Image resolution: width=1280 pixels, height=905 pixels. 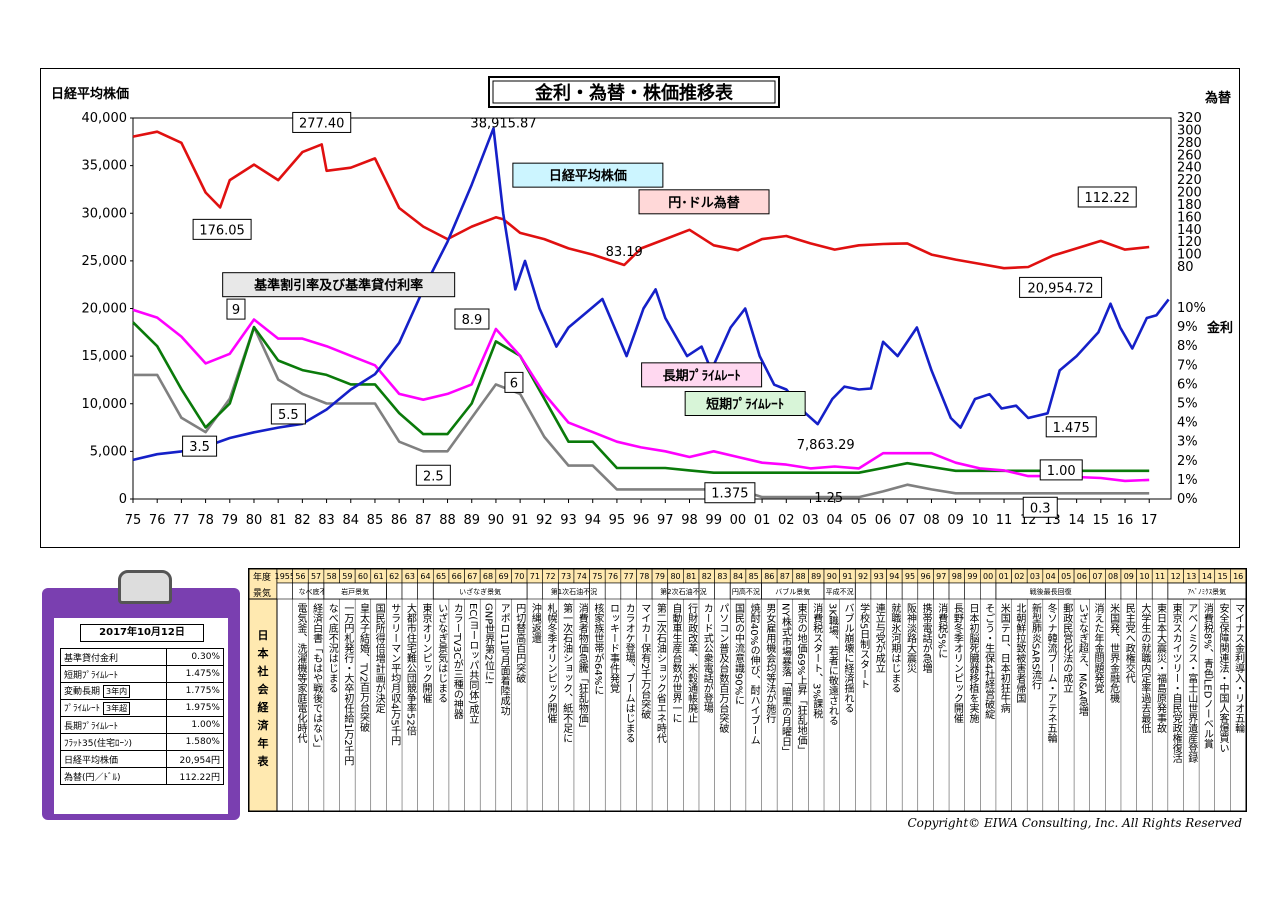 What do you see at coordinates (641, 520) in the screenshot?
I see `x-tick-label: 96` at bounding box center [641, 520].